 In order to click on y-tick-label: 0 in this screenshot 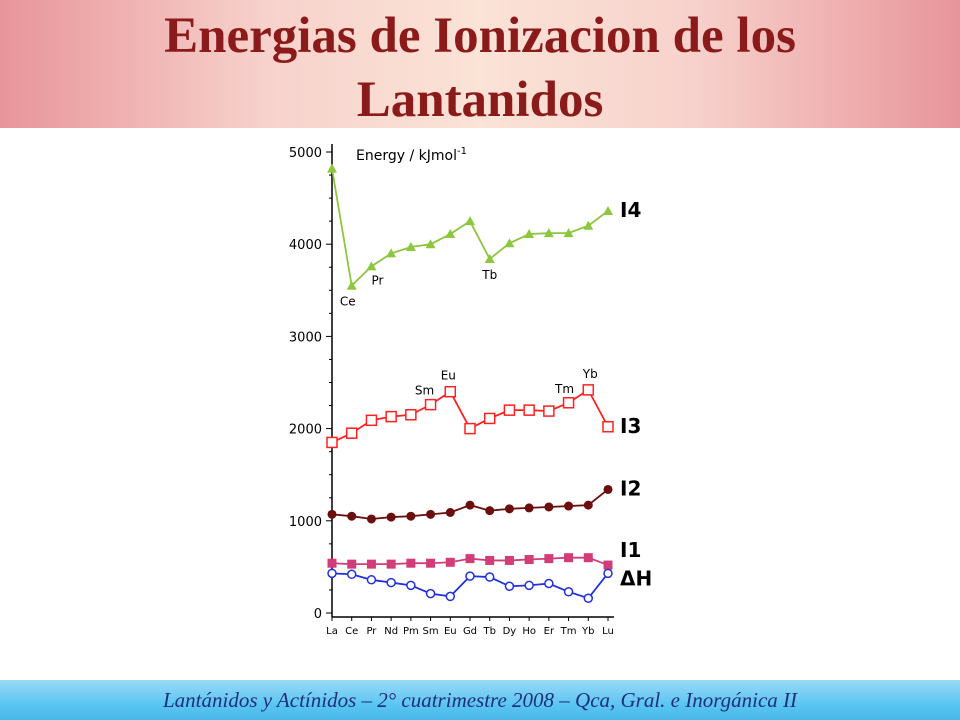, I will do `click(318, 614)`.